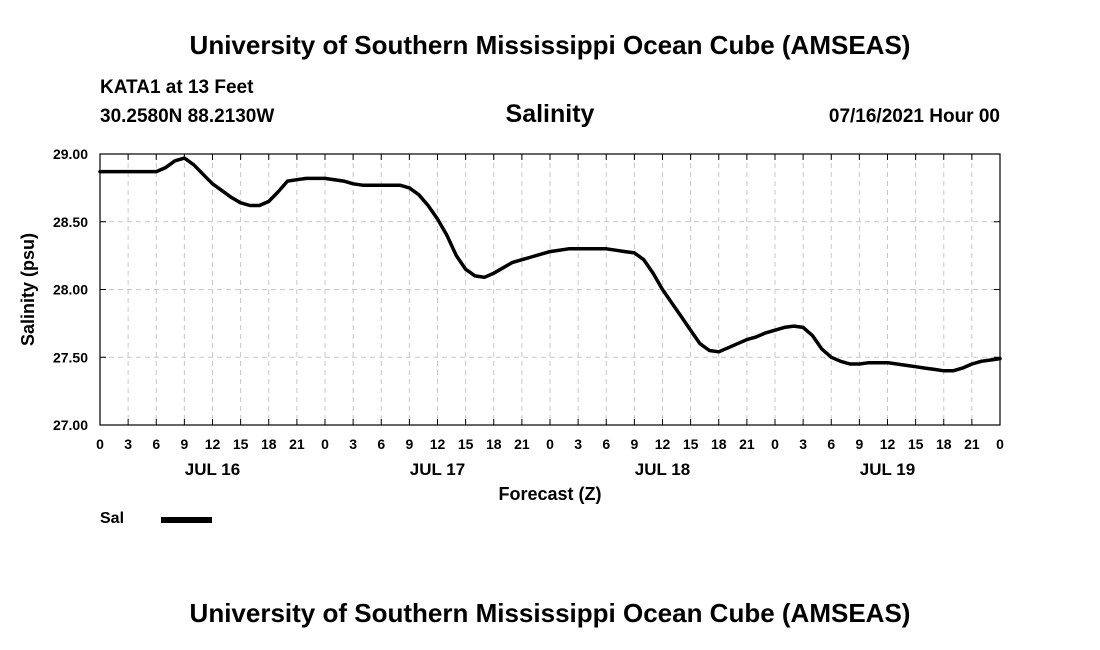  What do you see at coordinates (70, 290) in the screenshot?
I see `y-tick-label: 28.00` at bounding box center [70, 290].